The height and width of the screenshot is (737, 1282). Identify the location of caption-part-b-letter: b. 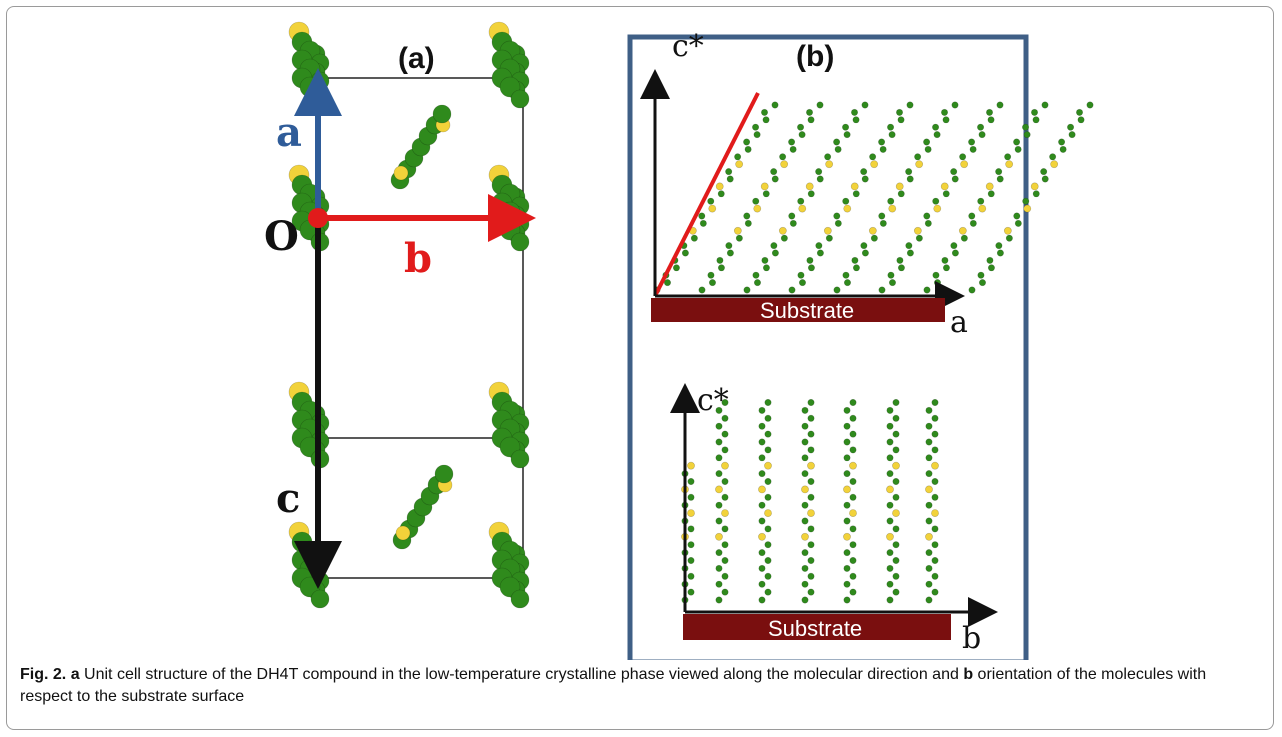
(968, 674).